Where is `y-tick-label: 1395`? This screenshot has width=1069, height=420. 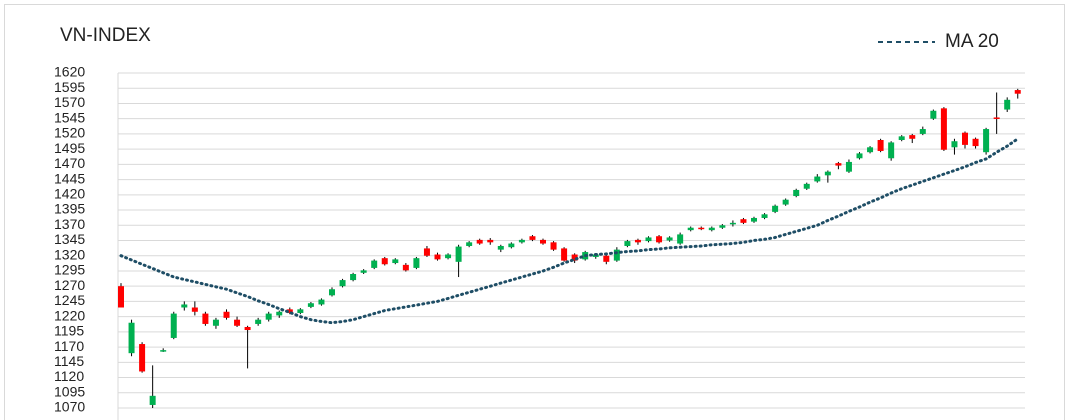
y-tick-label: 1395 is located at coordinates (69, 209).